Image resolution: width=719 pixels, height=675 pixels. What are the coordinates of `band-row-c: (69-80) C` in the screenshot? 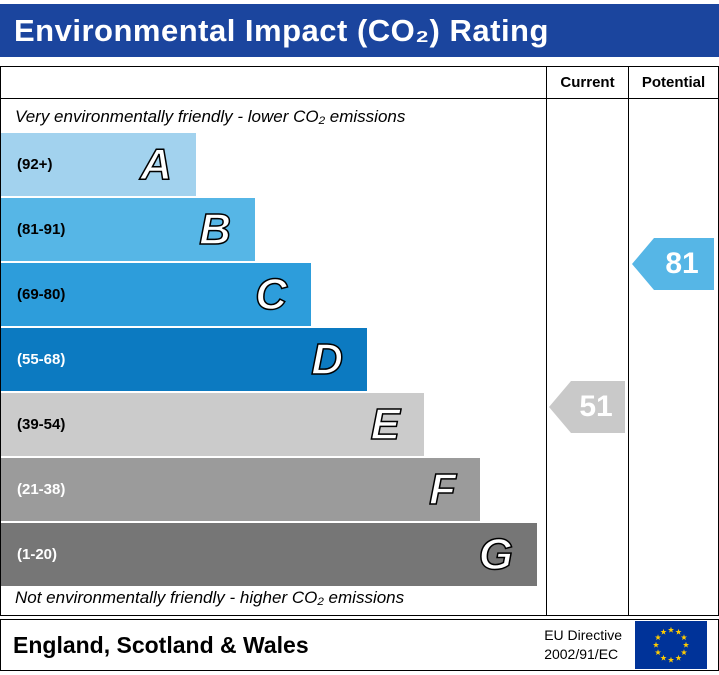 It's located at (156, 294).